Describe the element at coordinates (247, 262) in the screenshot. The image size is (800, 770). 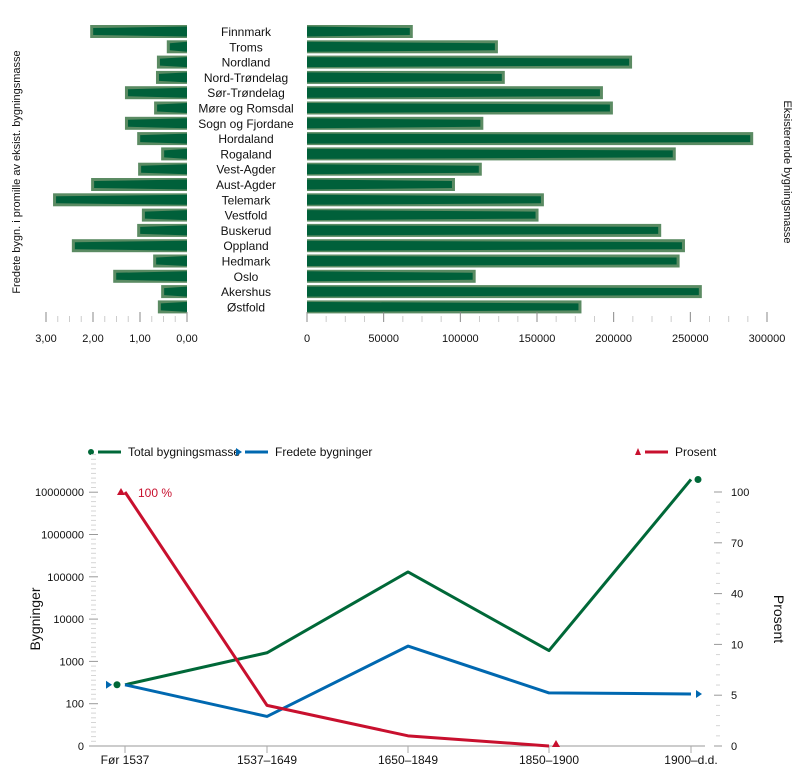
I see `category-label: Hedmark` at that location.